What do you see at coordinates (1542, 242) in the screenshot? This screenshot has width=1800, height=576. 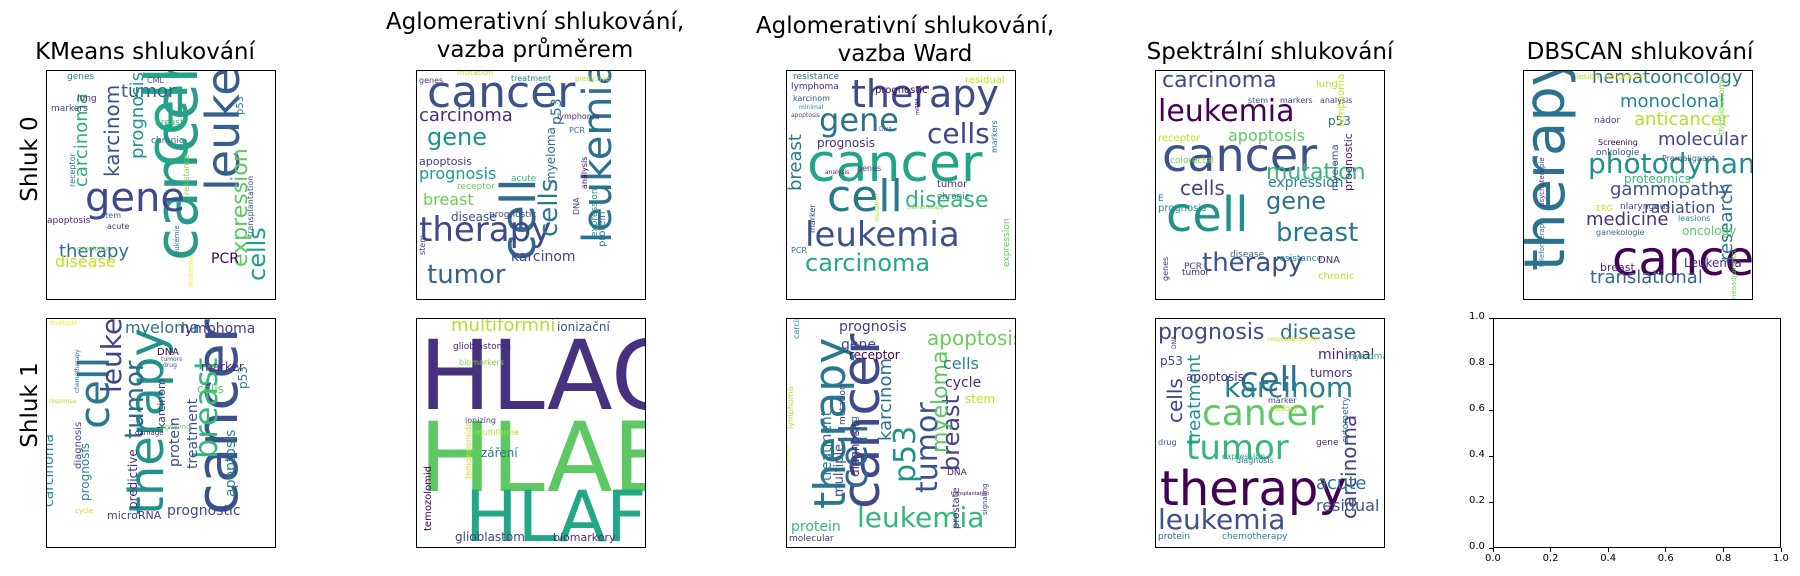 I see `word-cloud-word: telefonterapie` at bounding box center [1542, 242].